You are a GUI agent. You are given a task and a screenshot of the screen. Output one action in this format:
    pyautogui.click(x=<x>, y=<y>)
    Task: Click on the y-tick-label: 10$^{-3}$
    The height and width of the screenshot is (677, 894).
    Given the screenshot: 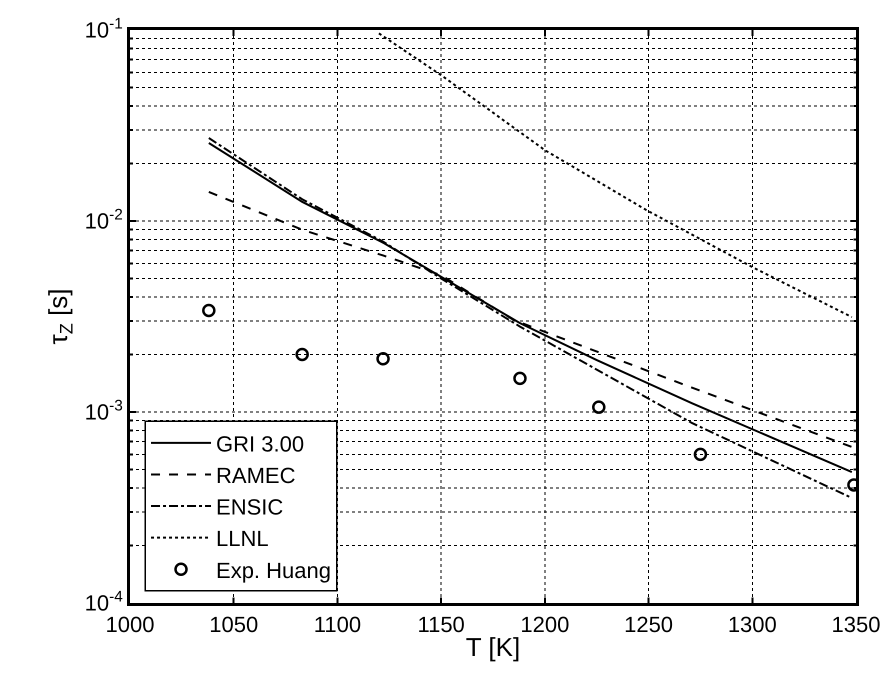 What is the action you would take?
    pyautogui.click(x=103, y=411)
    